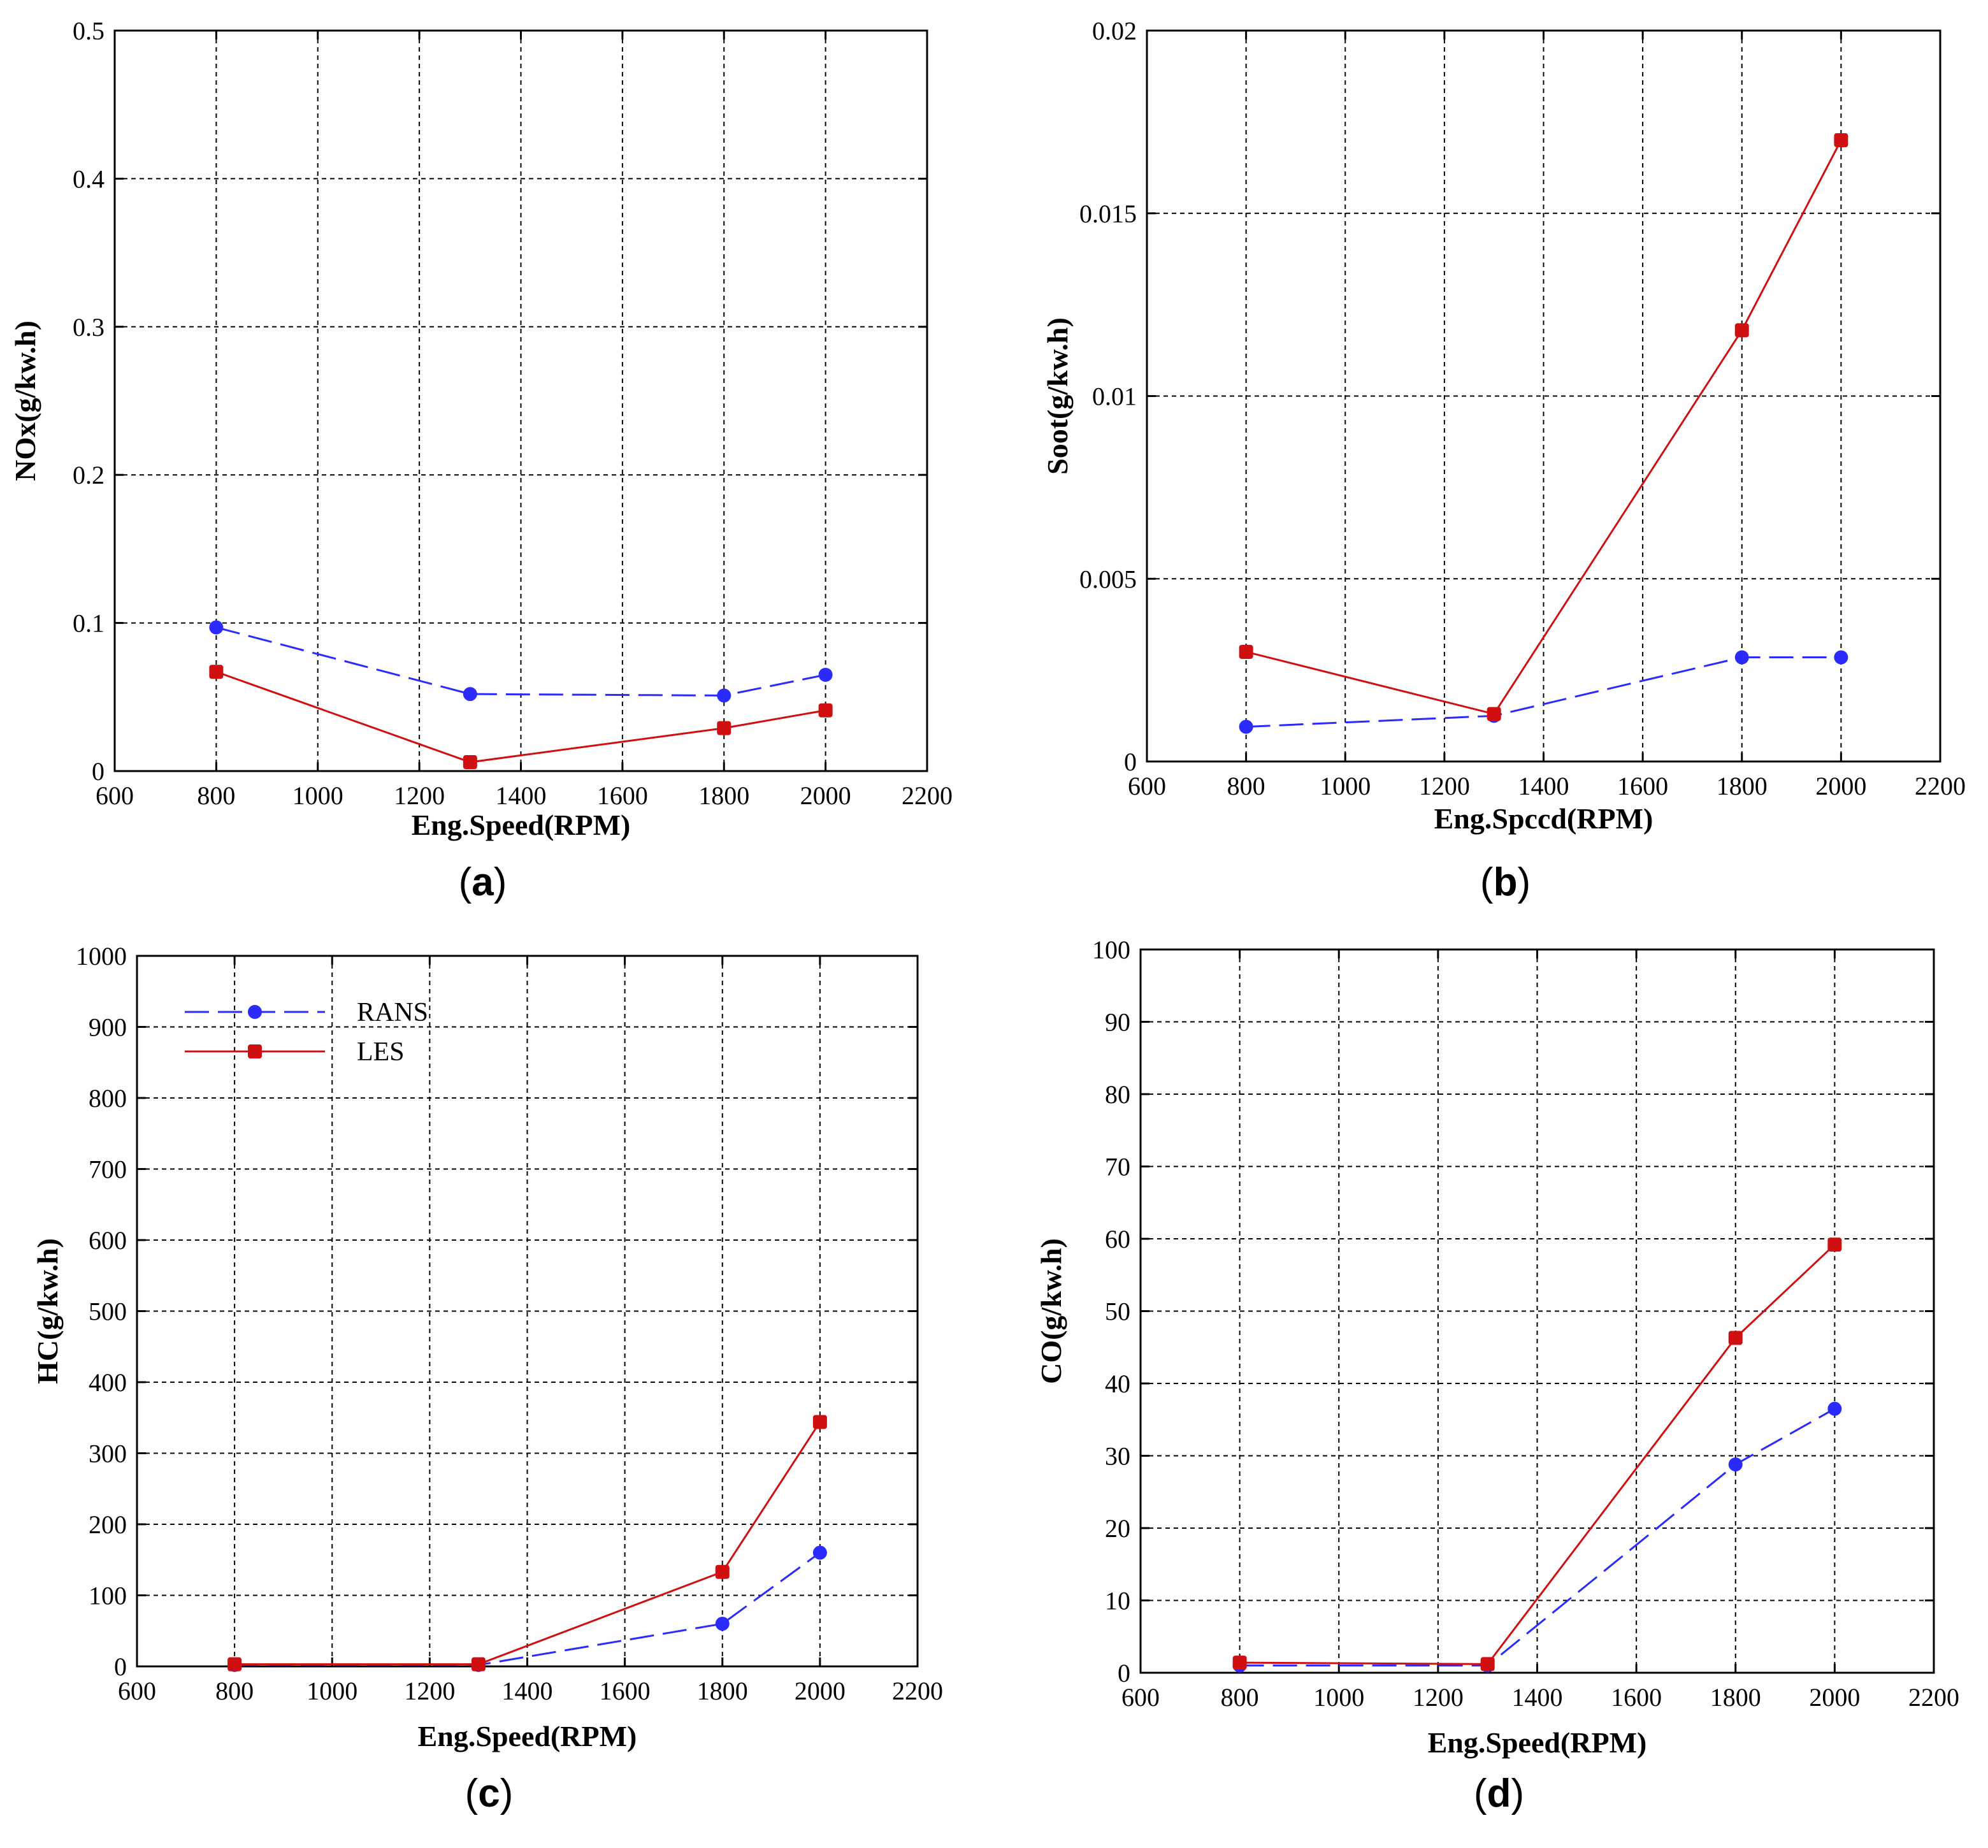 The height and width of the screenshot is (1848, 1988). I want to click on panel-caption: (a), so click(483, 882).